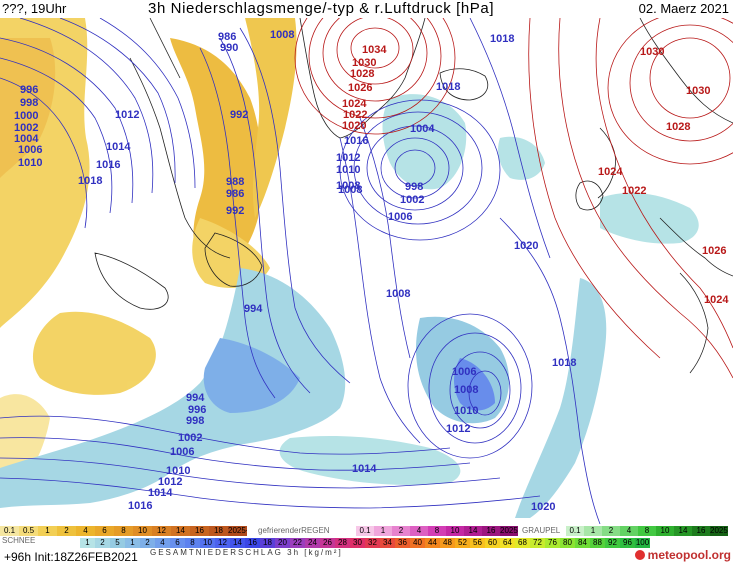 The width and height of the screenshot is (733, 566). Describe the element at coordinates (639, 555) in the screenshot. I see `logo-icon` at that location.